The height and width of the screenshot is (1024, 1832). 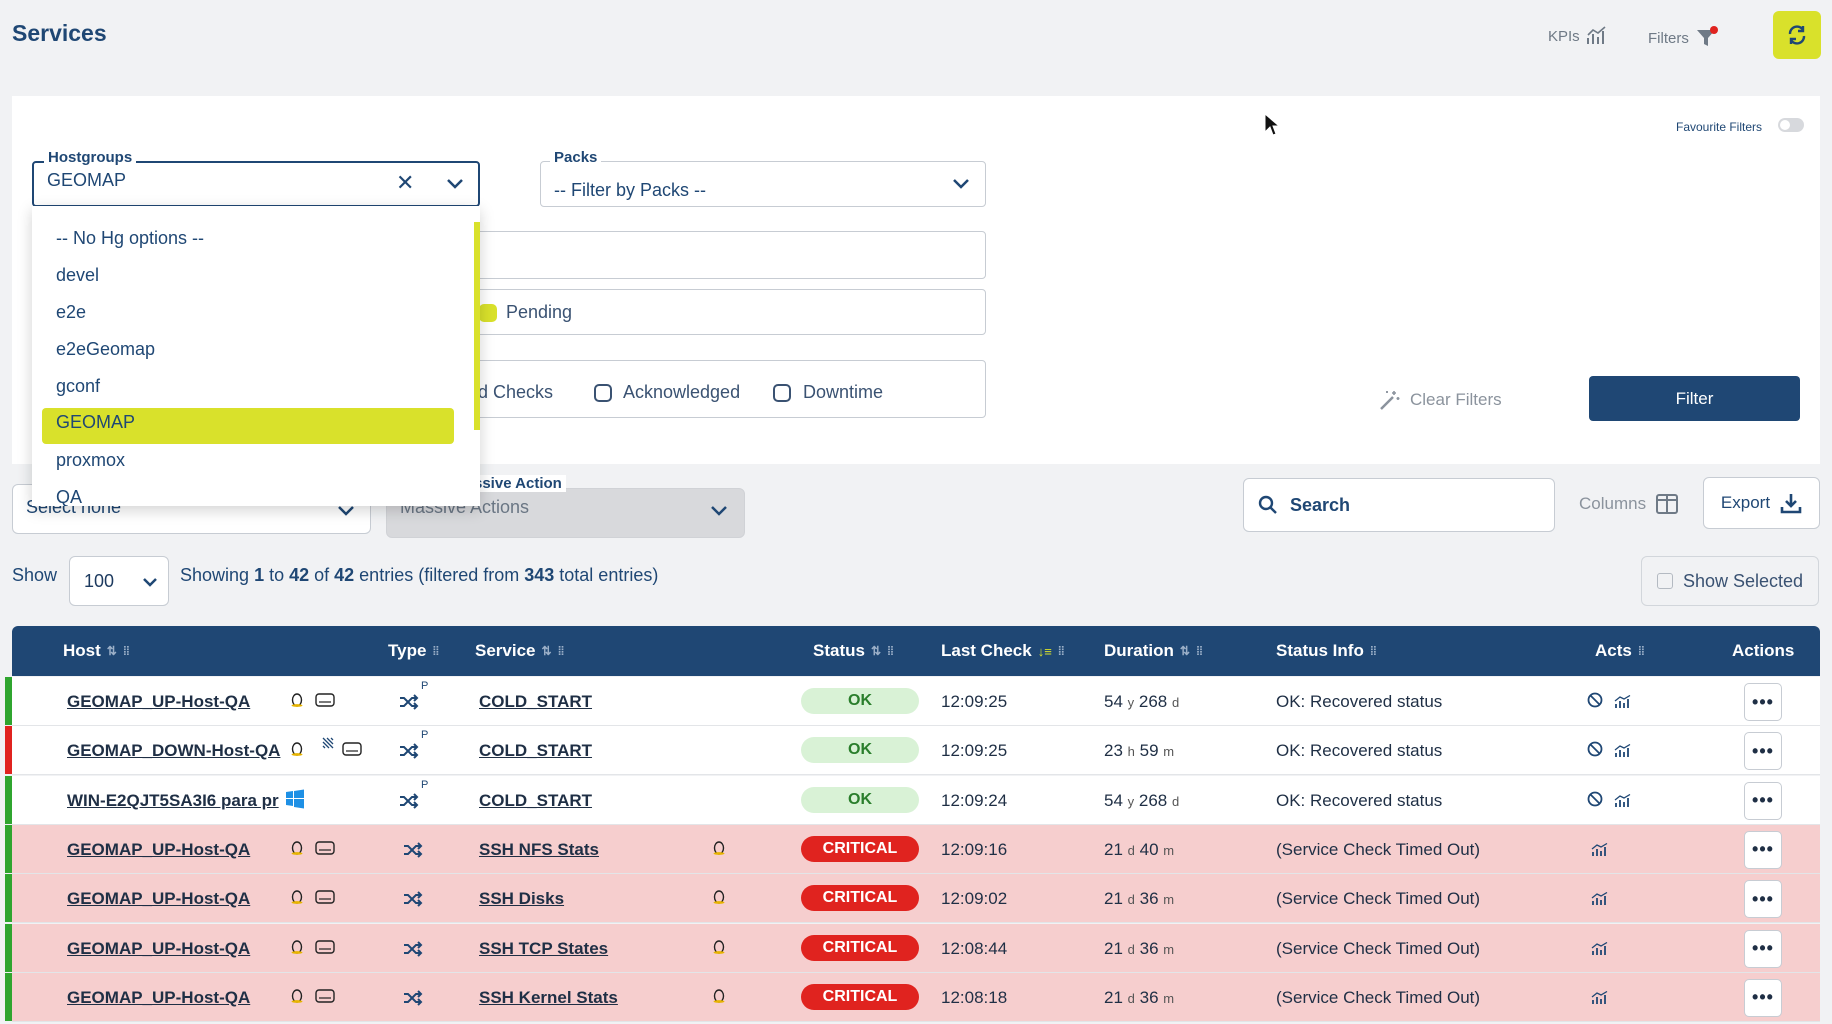 I want to click on dropdown-option: proxmox, so click(x=91, y=460).